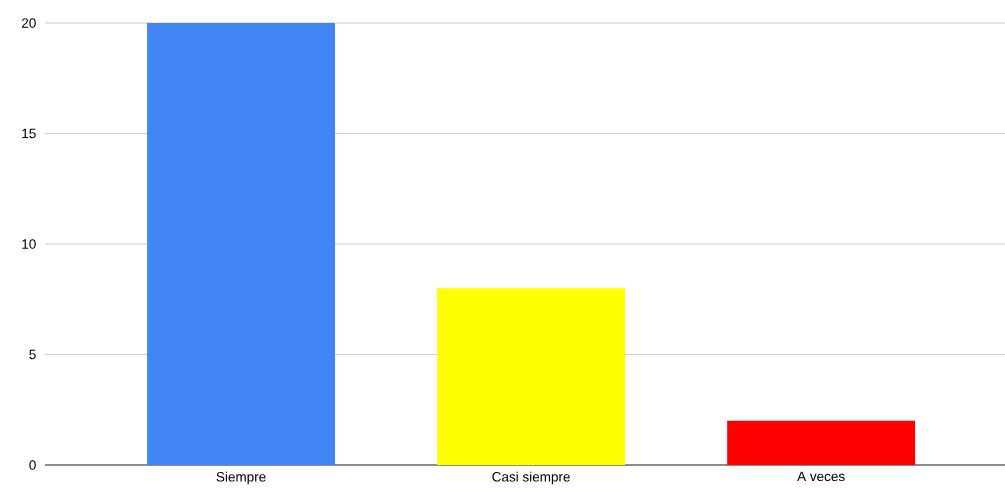  Describe the element at coordinates (241, 478) in the screenshot. I see `x-tick-label: Siempre` at that location.